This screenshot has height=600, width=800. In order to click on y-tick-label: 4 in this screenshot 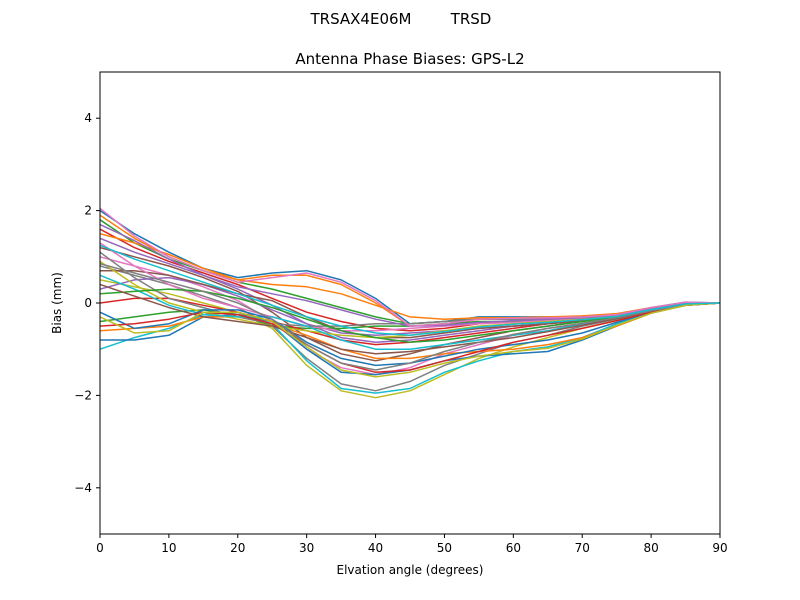, I will do `click(88, 118)`.